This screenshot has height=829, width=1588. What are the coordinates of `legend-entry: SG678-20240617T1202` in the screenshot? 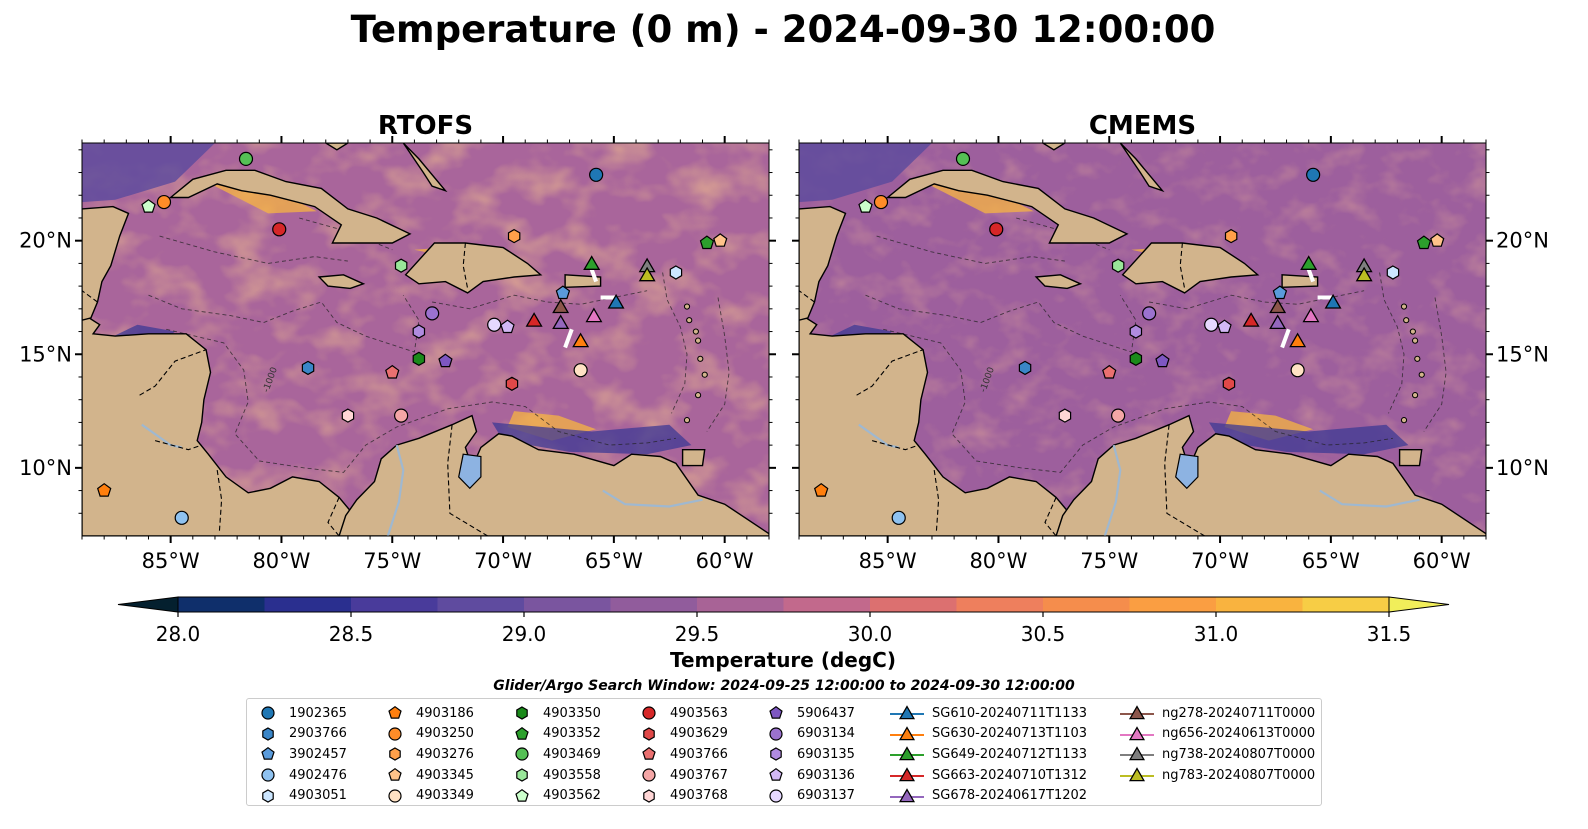 It's located at (988, 795).